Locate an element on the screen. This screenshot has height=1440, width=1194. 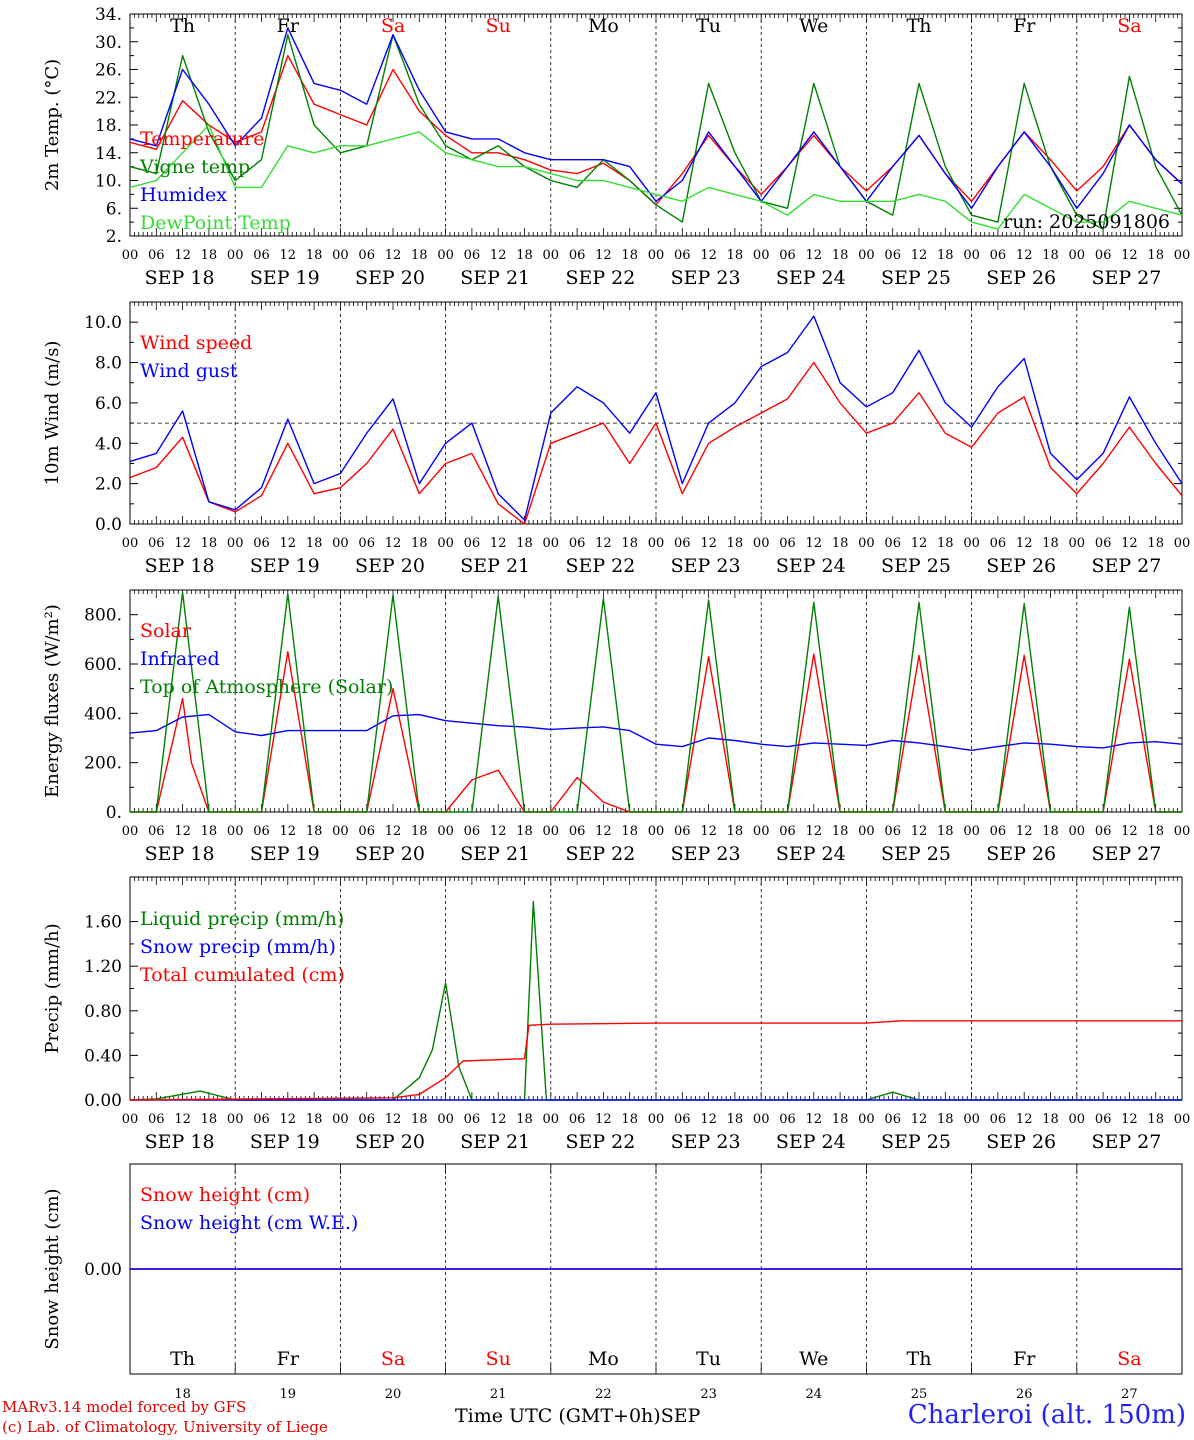
series-line-vigne-temp is located at coordinates (656, 132).